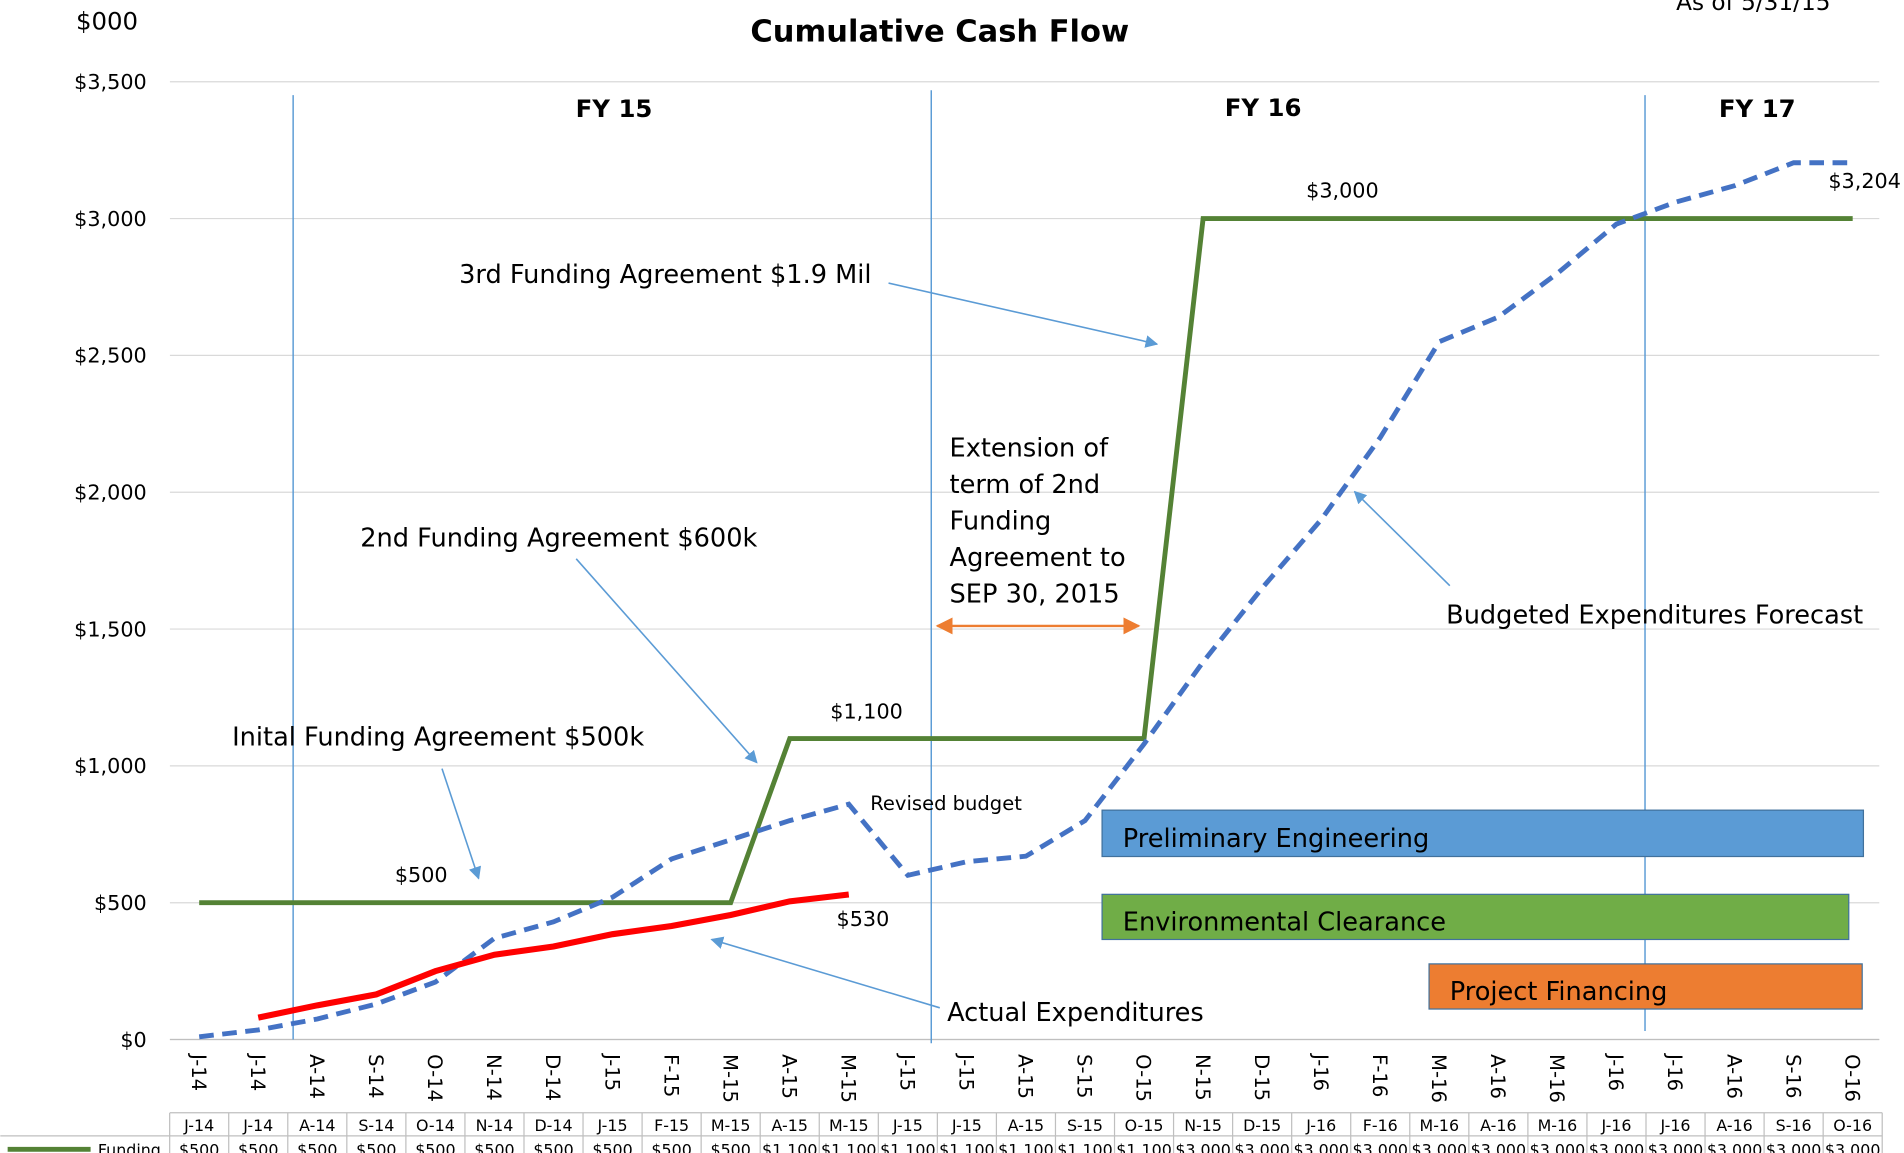  What do you see at coordinates (866, 712) in the screenshot?
I see `data-label: $1,100` at bounding box center [866, 712].